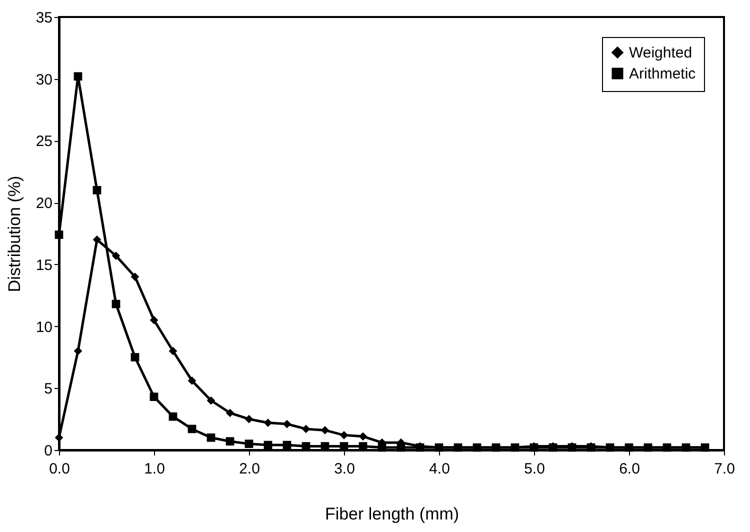 This screenshot has width=750, height=532. What do you see at coordinates (534, 469) in the screenshot?
I see `x-tick-label: 5.0` at bounding box center [534, 469].